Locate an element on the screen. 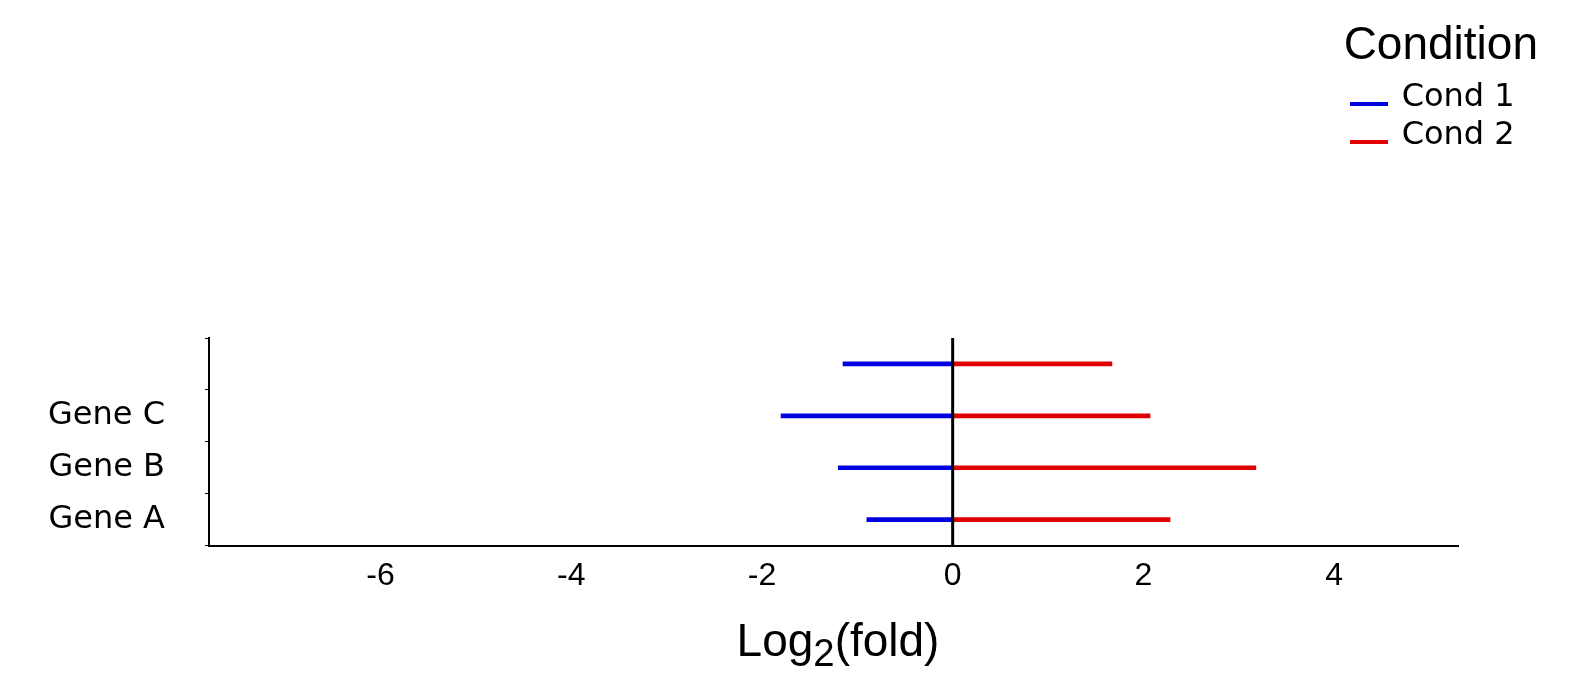 The width and height of the screenshot is (1576, 686). legend-title: Condition is located at coordinates (1440, 43).